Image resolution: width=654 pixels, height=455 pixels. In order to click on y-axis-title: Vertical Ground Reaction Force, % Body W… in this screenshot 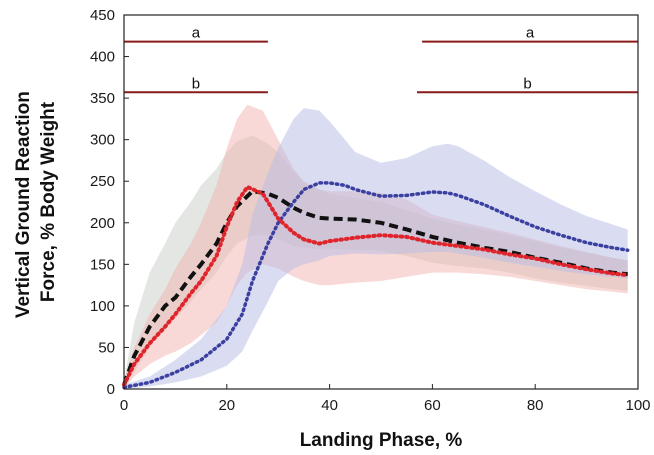, I will do `click(36, 202)`.